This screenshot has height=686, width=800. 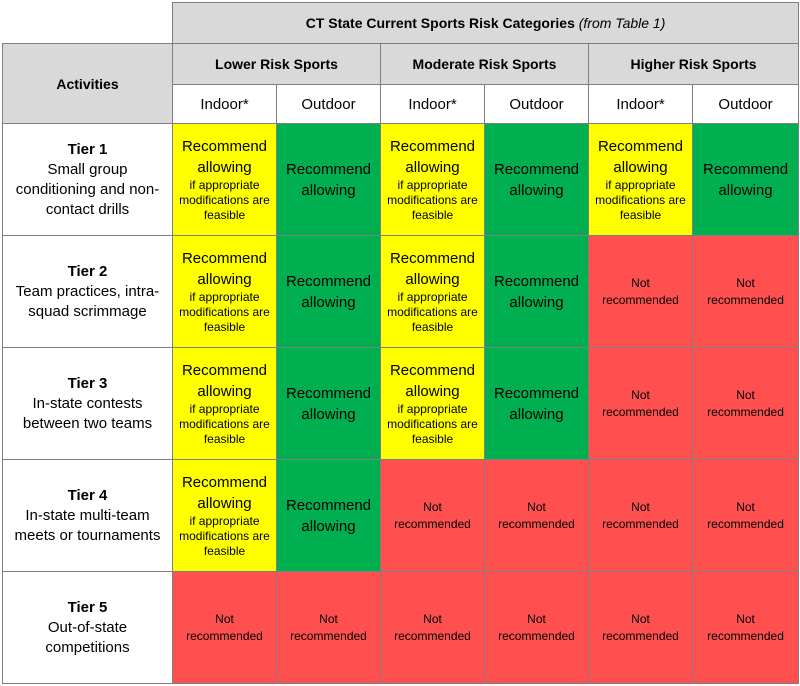 I want to click on activities-header-label: Activities, so click(x=87, y=83).